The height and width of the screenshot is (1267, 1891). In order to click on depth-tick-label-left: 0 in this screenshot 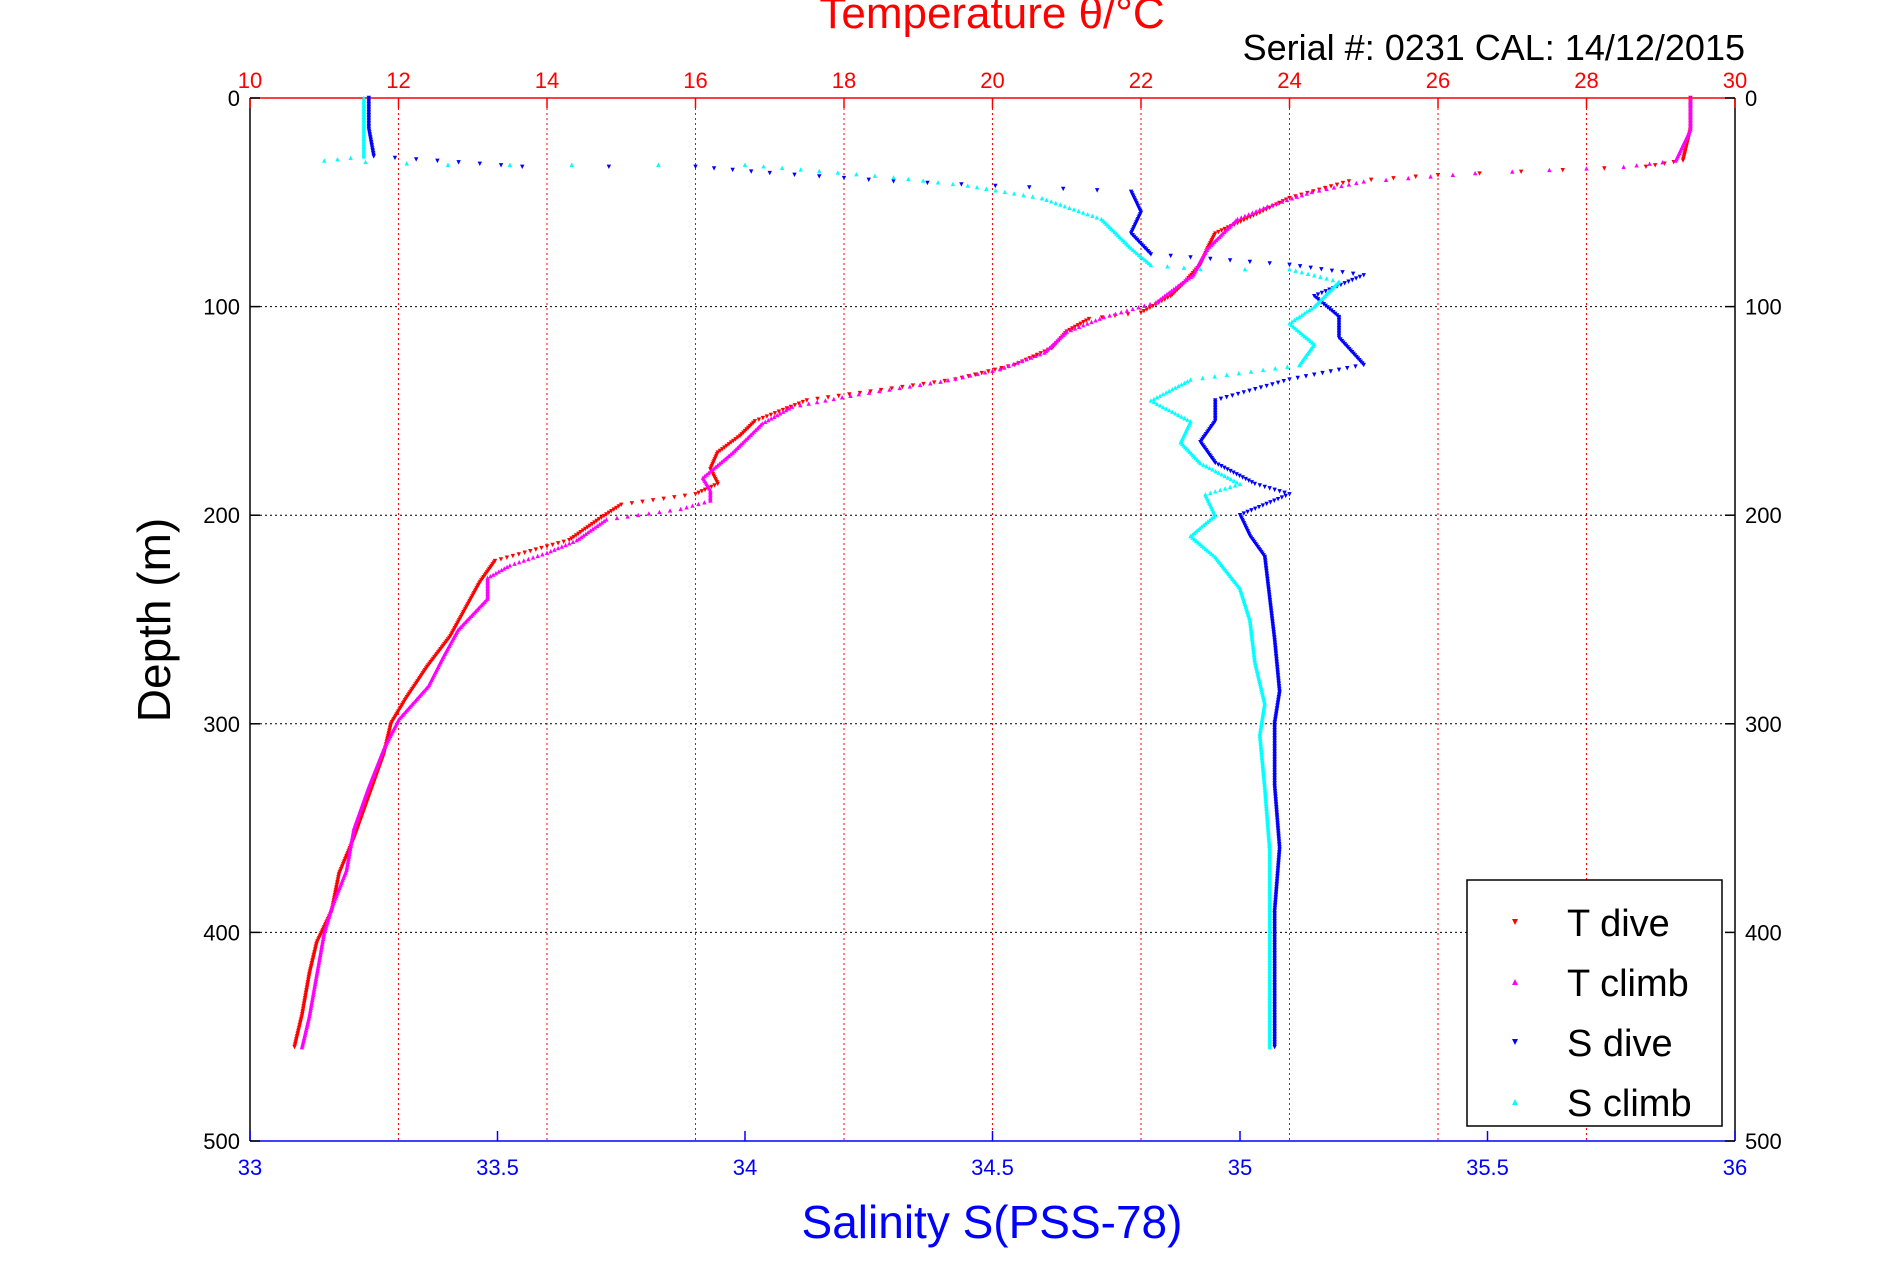, I will do `click(234, 98)`.